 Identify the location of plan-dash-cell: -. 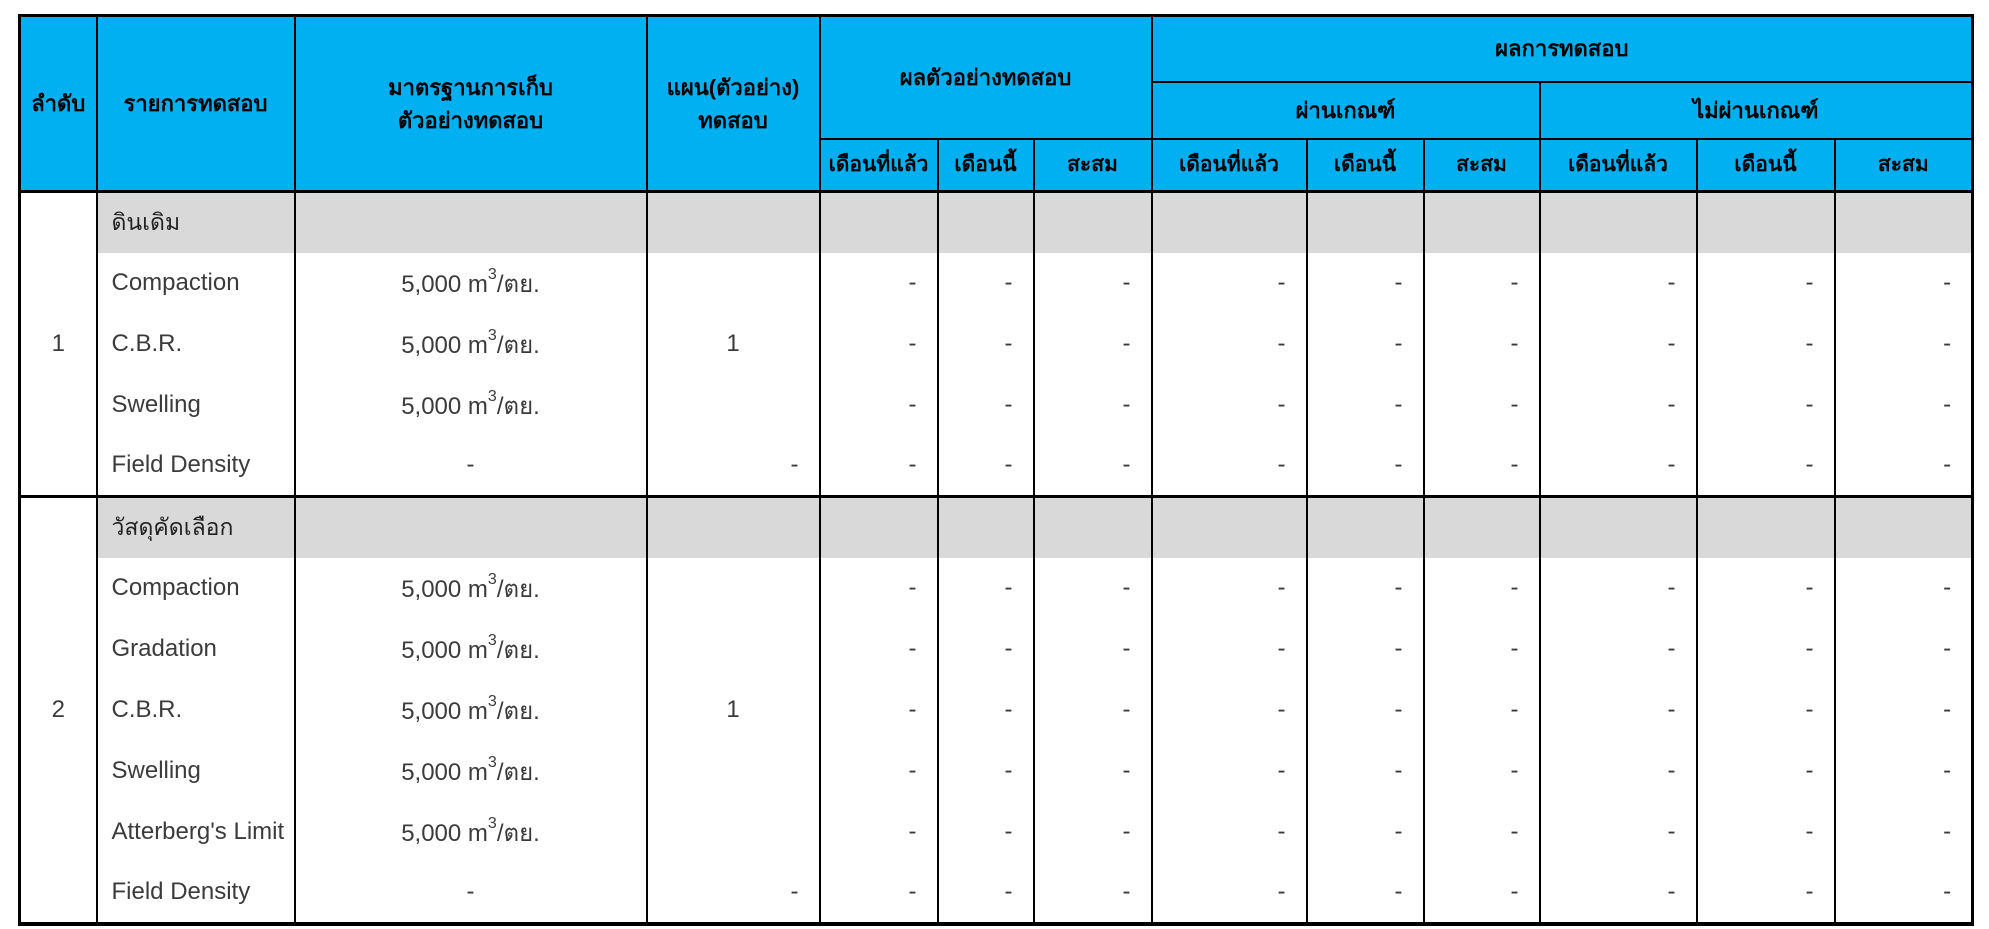
(733, 893).